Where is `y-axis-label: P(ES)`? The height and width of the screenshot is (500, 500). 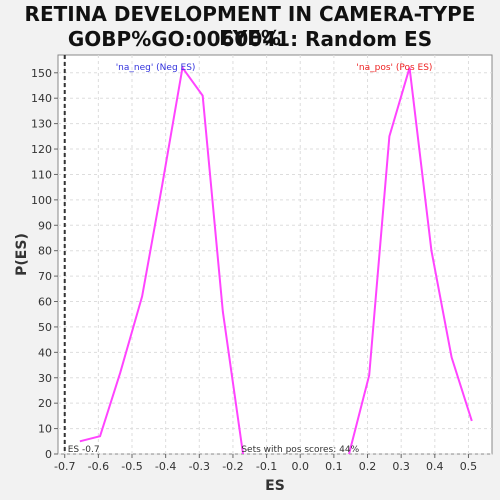
y-axis-label: P(ES) is located at coordinates (22, 254).